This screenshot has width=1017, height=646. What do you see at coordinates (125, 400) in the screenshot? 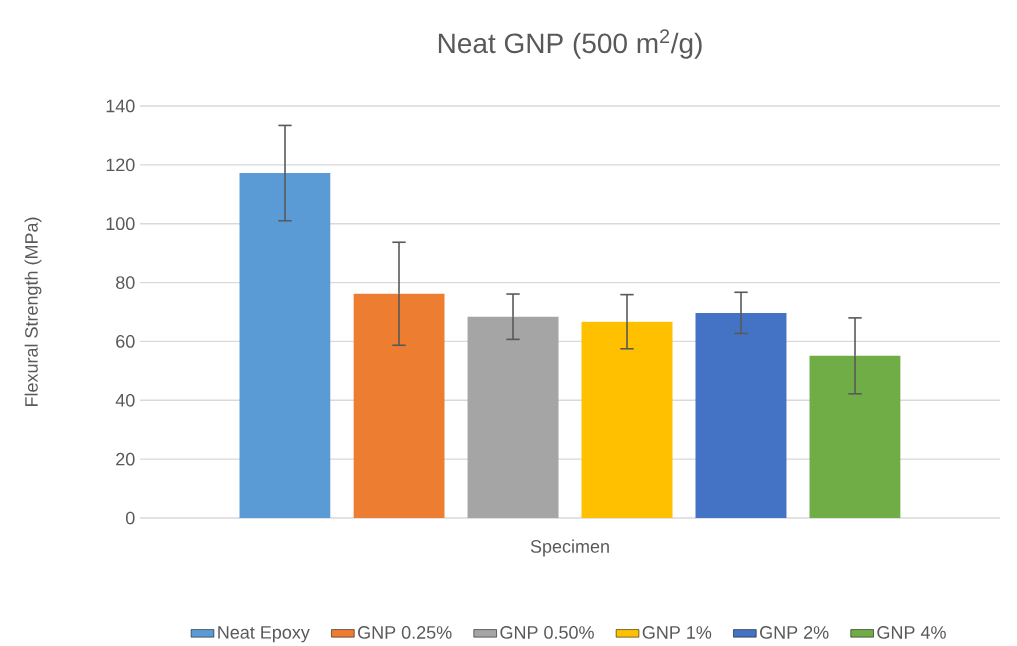
I see `y-tick-label: 40` at bounding box center [125, 400].